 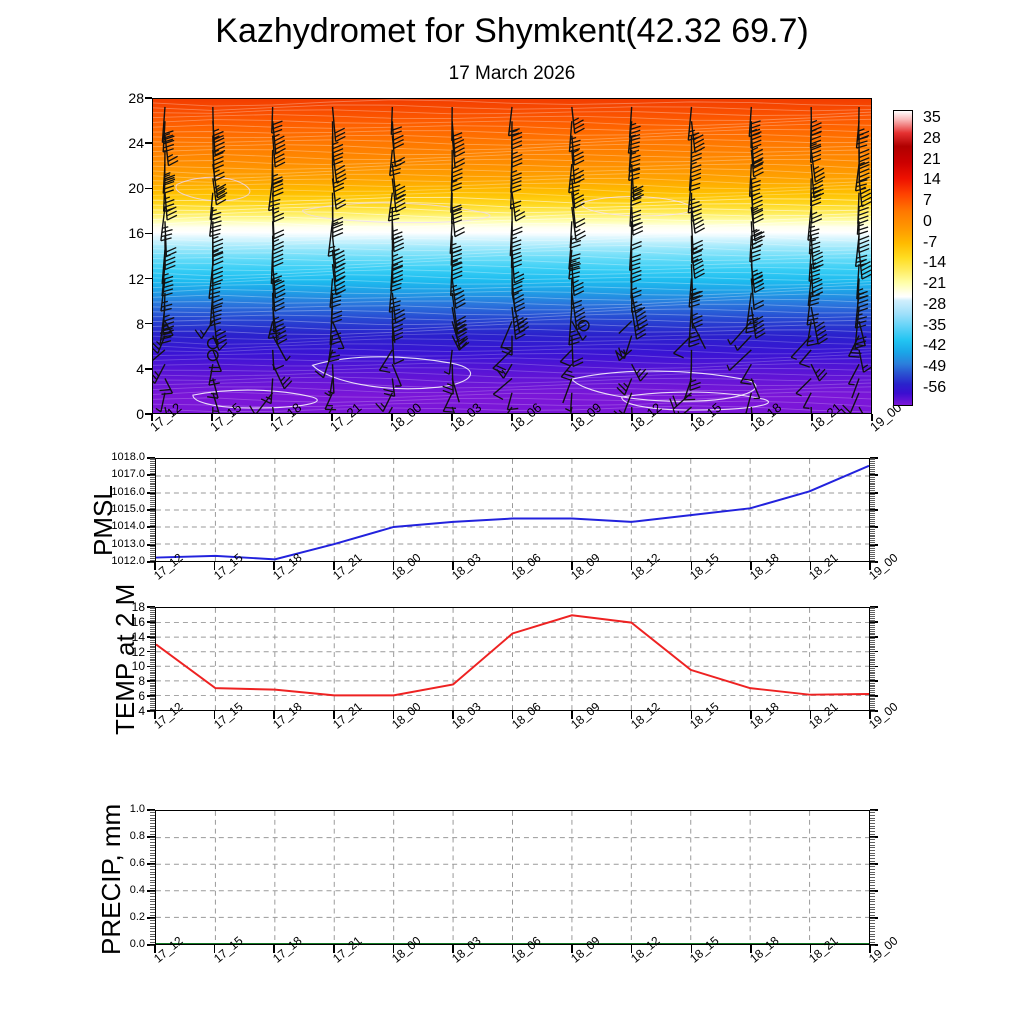 I want to click on y-tick-label: 14, so click(x=138, y=636).